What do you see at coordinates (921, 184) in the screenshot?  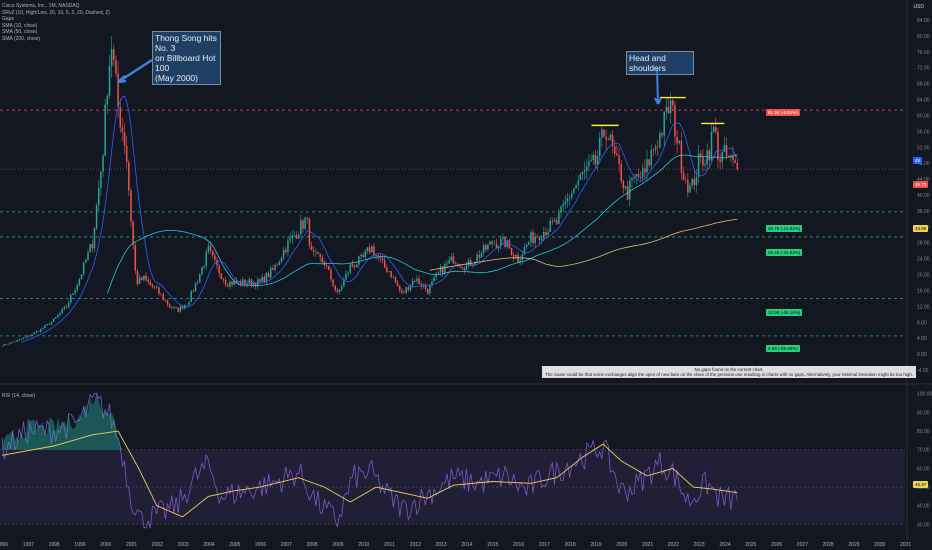 I see `current-price-tag: 45.73` at bounding box center [921, 184].